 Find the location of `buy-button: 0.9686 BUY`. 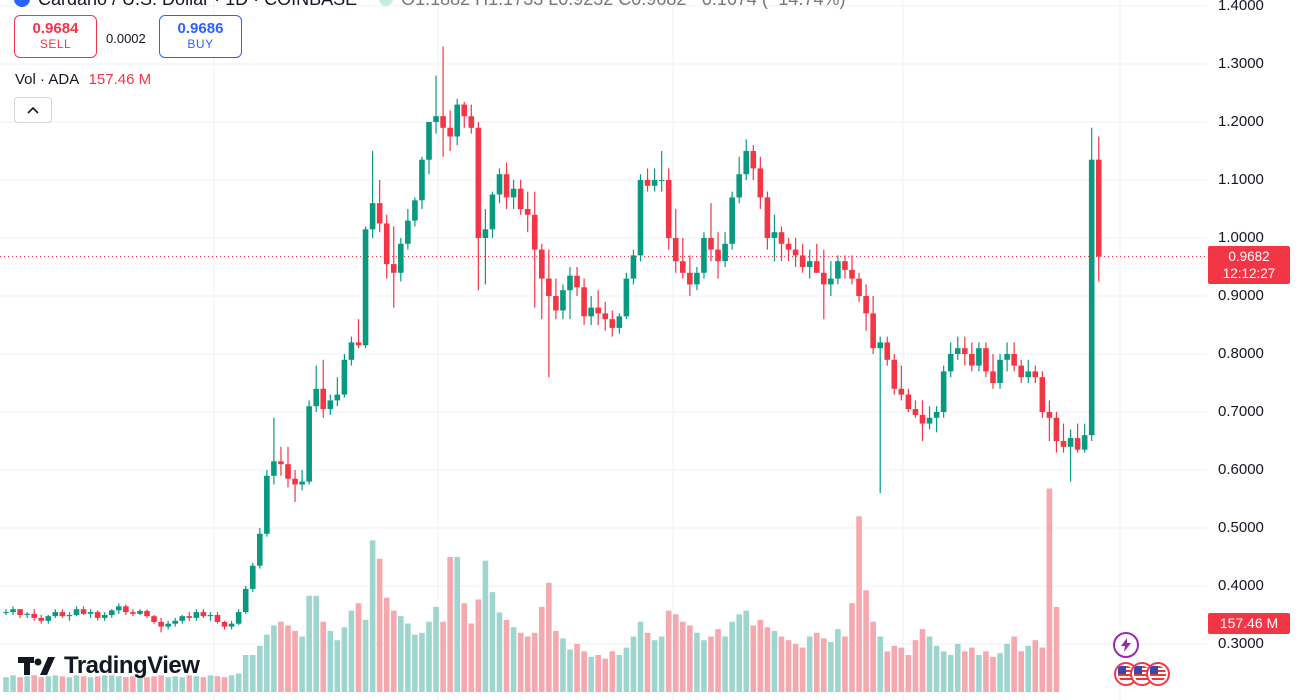

buy-button: 0.9686 BUY is located at coordinates (200, 36).